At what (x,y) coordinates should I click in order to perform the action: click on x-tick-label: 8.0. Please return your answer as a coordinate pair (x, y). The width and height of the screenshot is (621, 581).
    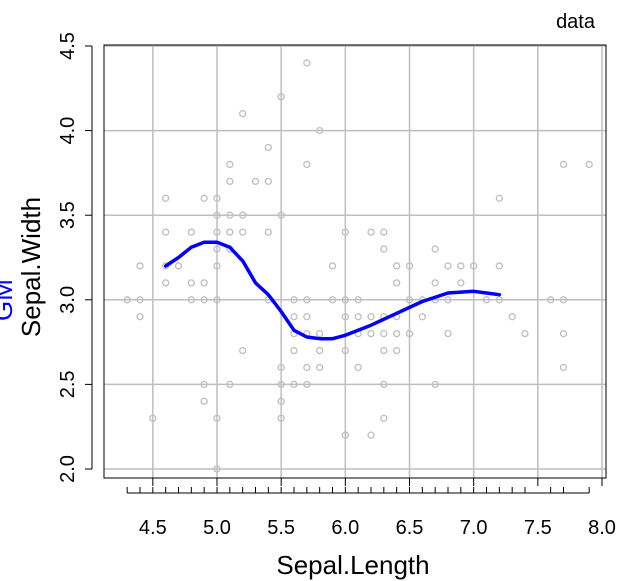
    Looking at the image, I should click on (602, 528).